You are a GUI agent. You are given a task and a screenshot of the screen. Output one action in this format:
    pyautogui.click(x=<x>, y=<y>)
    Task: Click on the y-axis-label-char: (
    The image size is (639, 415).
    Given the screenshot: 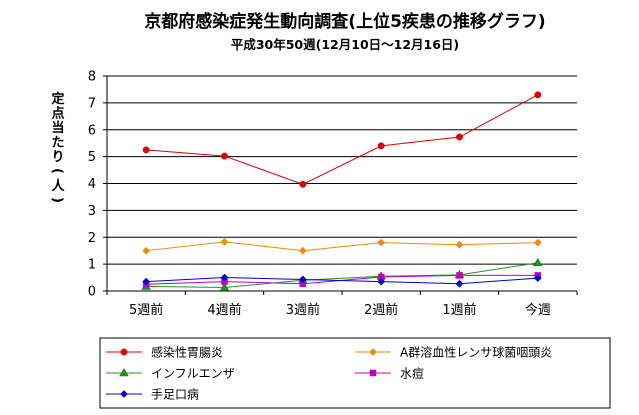 What is the action you would take?
    pyautogui.click(x=57, y=171)
    